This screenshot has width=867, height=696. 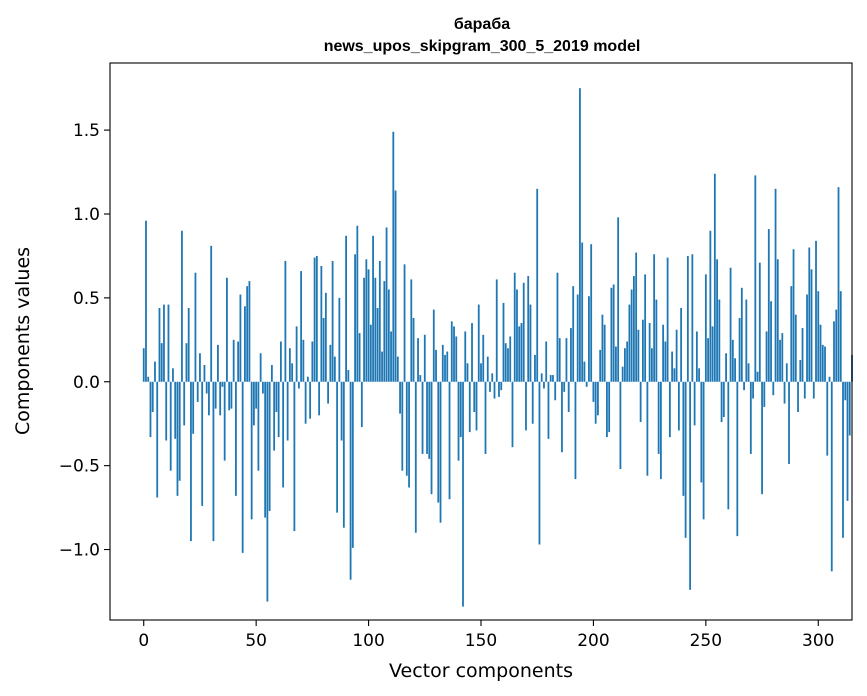 I want to click on x-axis: 0 50 100 150 200 250 300, so click(x=486, y=635).